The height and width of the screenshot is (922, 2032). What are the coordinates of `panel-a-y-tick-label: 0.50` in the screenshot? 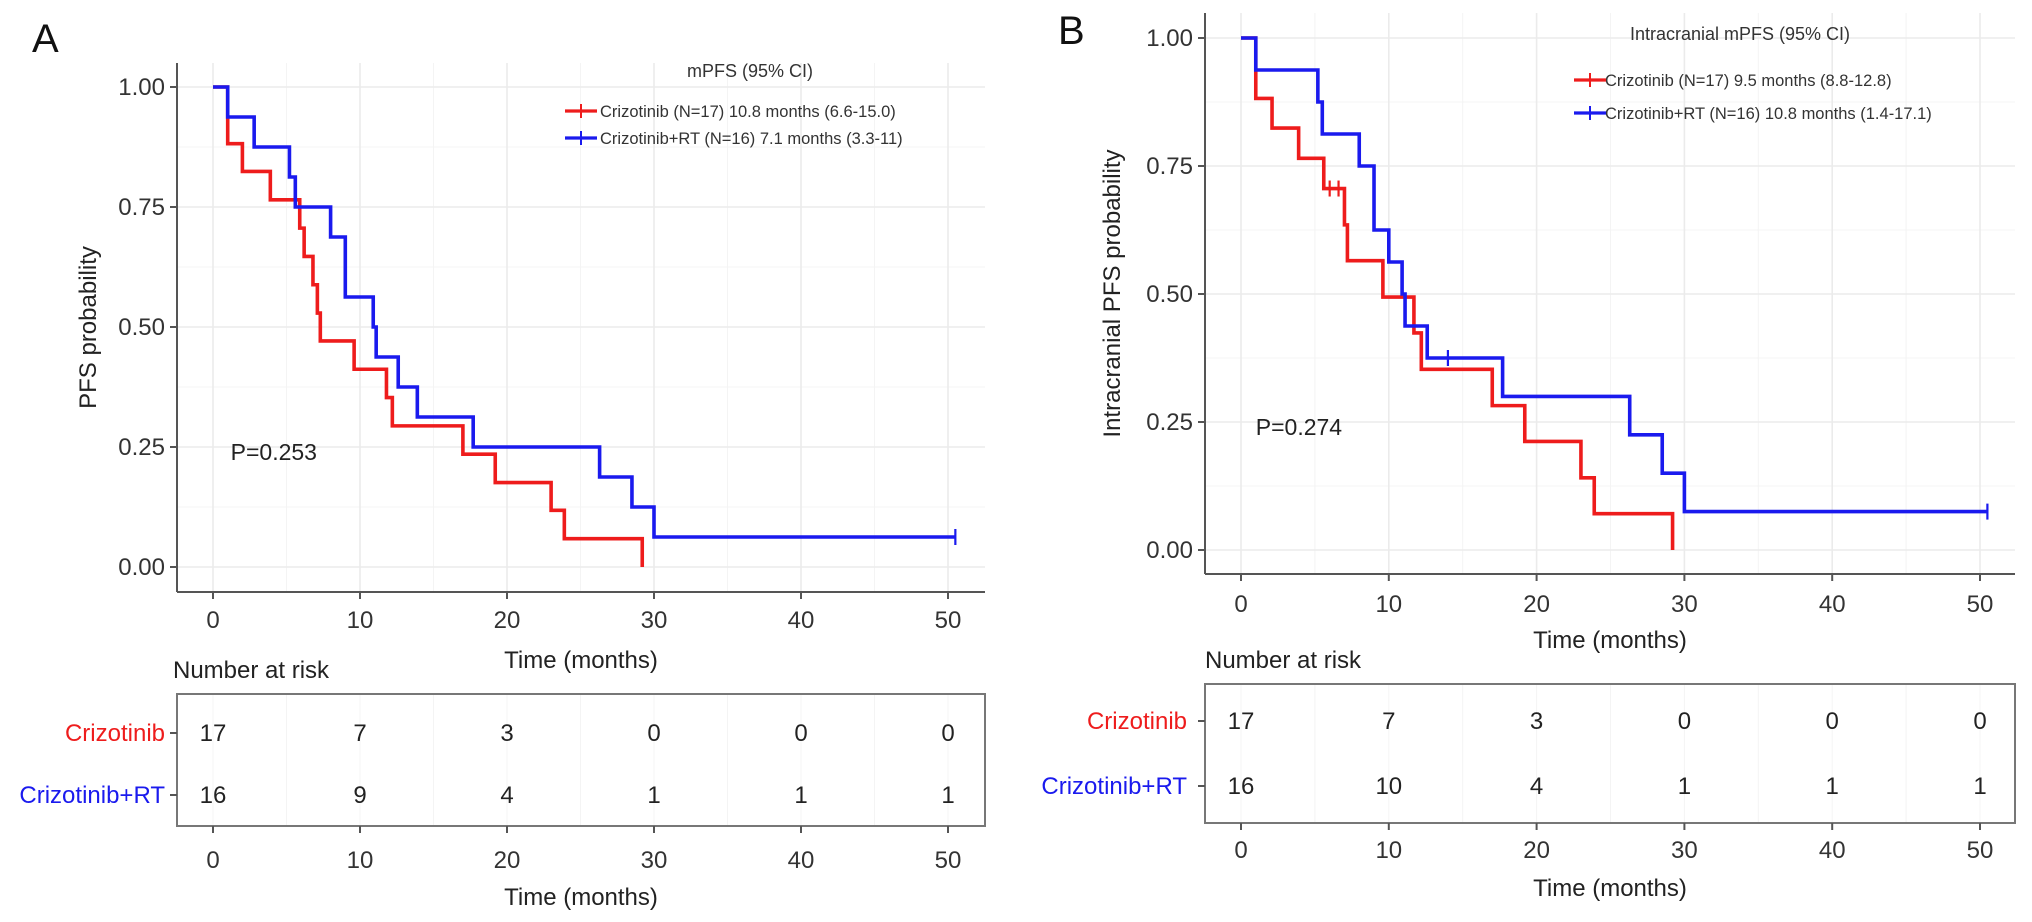 It's located at (141, 327).